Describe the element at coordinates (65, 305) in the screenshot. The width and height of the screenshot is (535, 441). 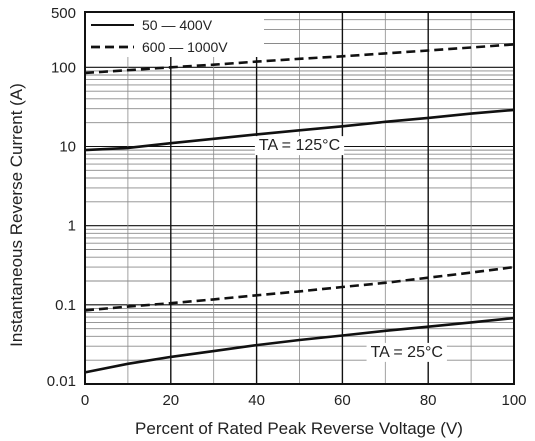
I see `y-tick-label: 0.1` at that location.